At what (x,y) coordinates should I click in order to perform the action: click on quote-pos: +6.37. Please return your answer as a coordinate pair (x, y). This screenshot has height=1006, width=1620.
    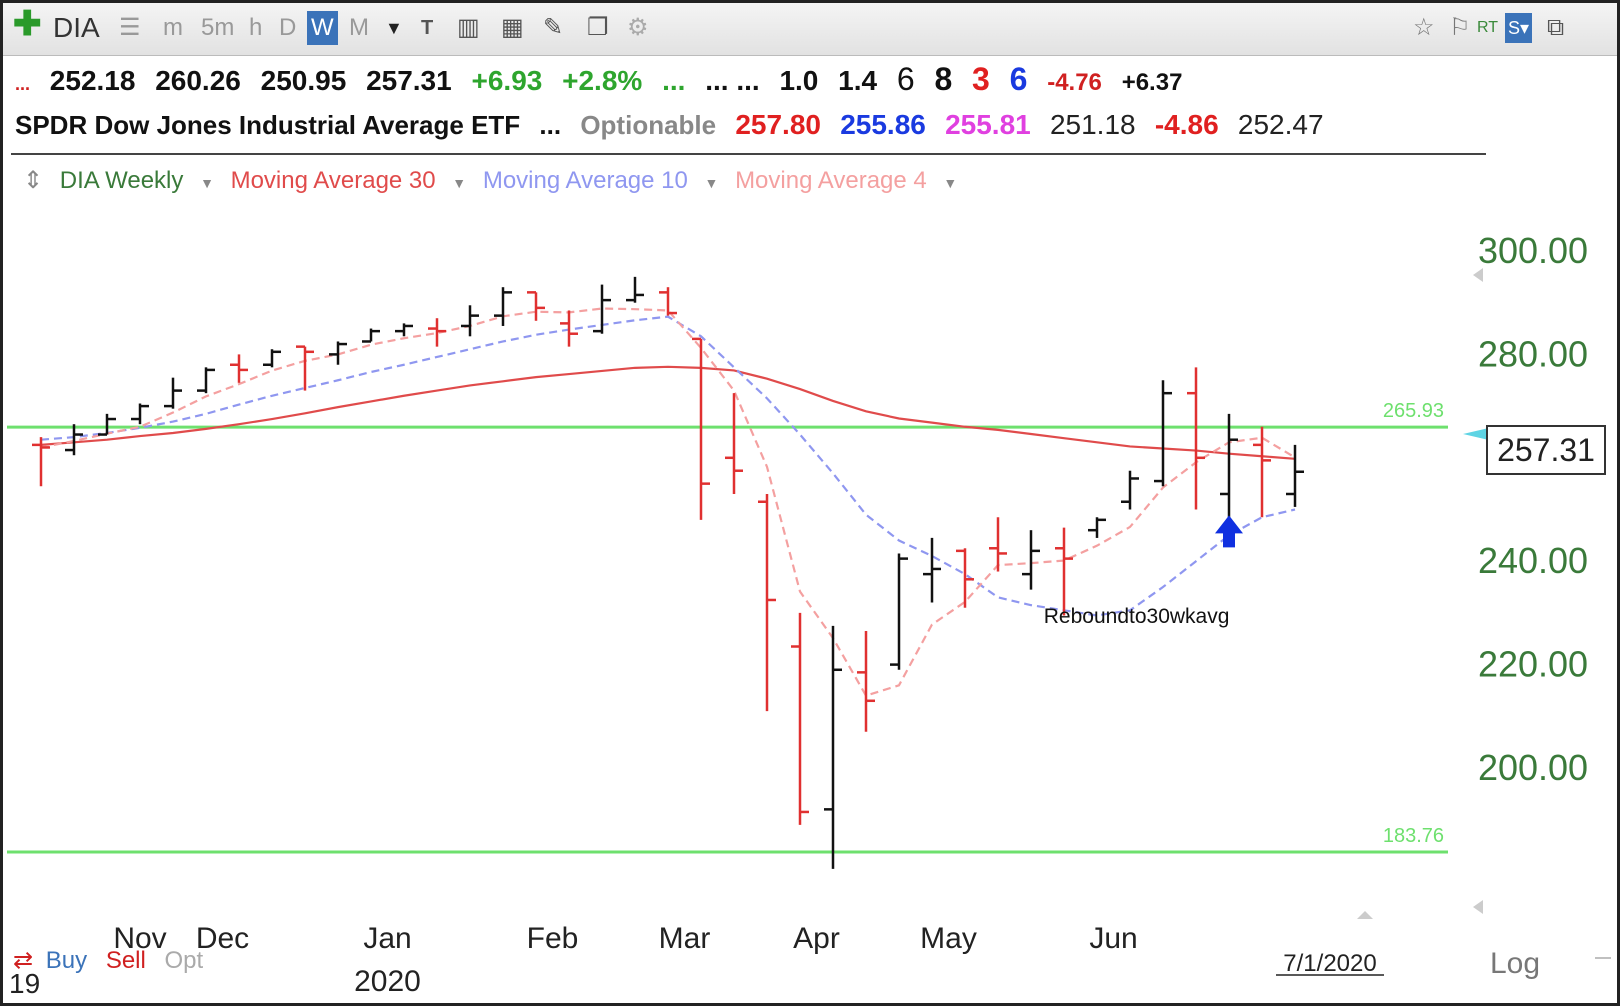
    Looking at the image, I should click on (1152, 82).